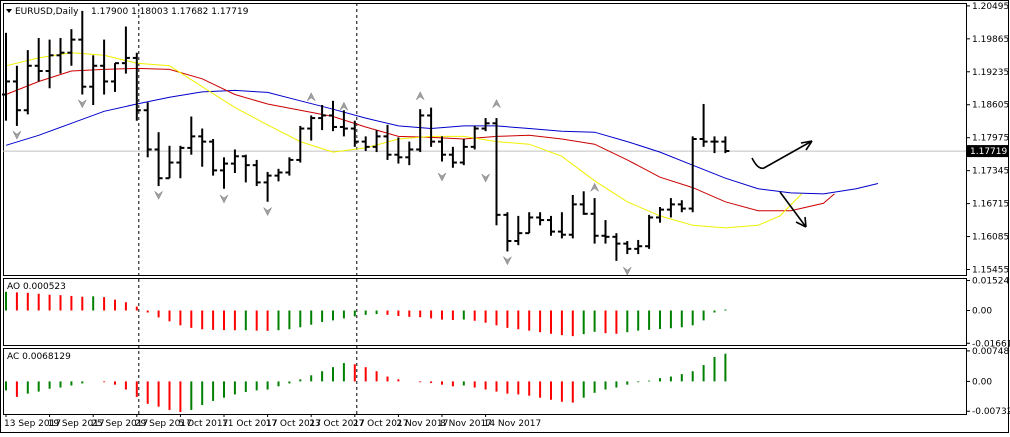 This screenshot has width=1010, height=437. I want to click on forecast-arrows, so click(782, 184).